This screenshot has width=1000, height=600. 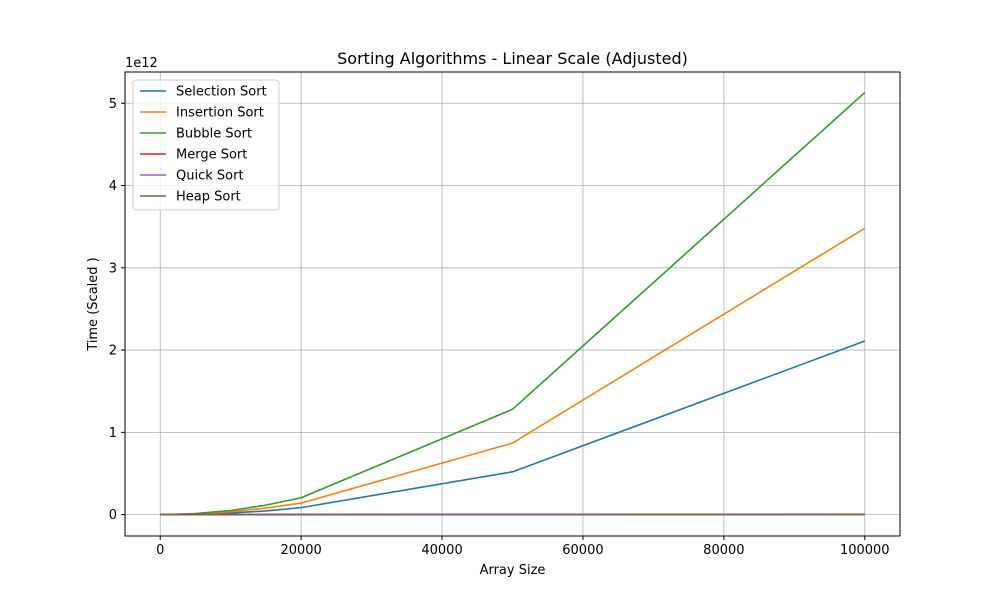 What do you see at coordinates (513, 570) in the screenshot?
I see `x-axis-label: Array Size` at bounding box center [513, 570].